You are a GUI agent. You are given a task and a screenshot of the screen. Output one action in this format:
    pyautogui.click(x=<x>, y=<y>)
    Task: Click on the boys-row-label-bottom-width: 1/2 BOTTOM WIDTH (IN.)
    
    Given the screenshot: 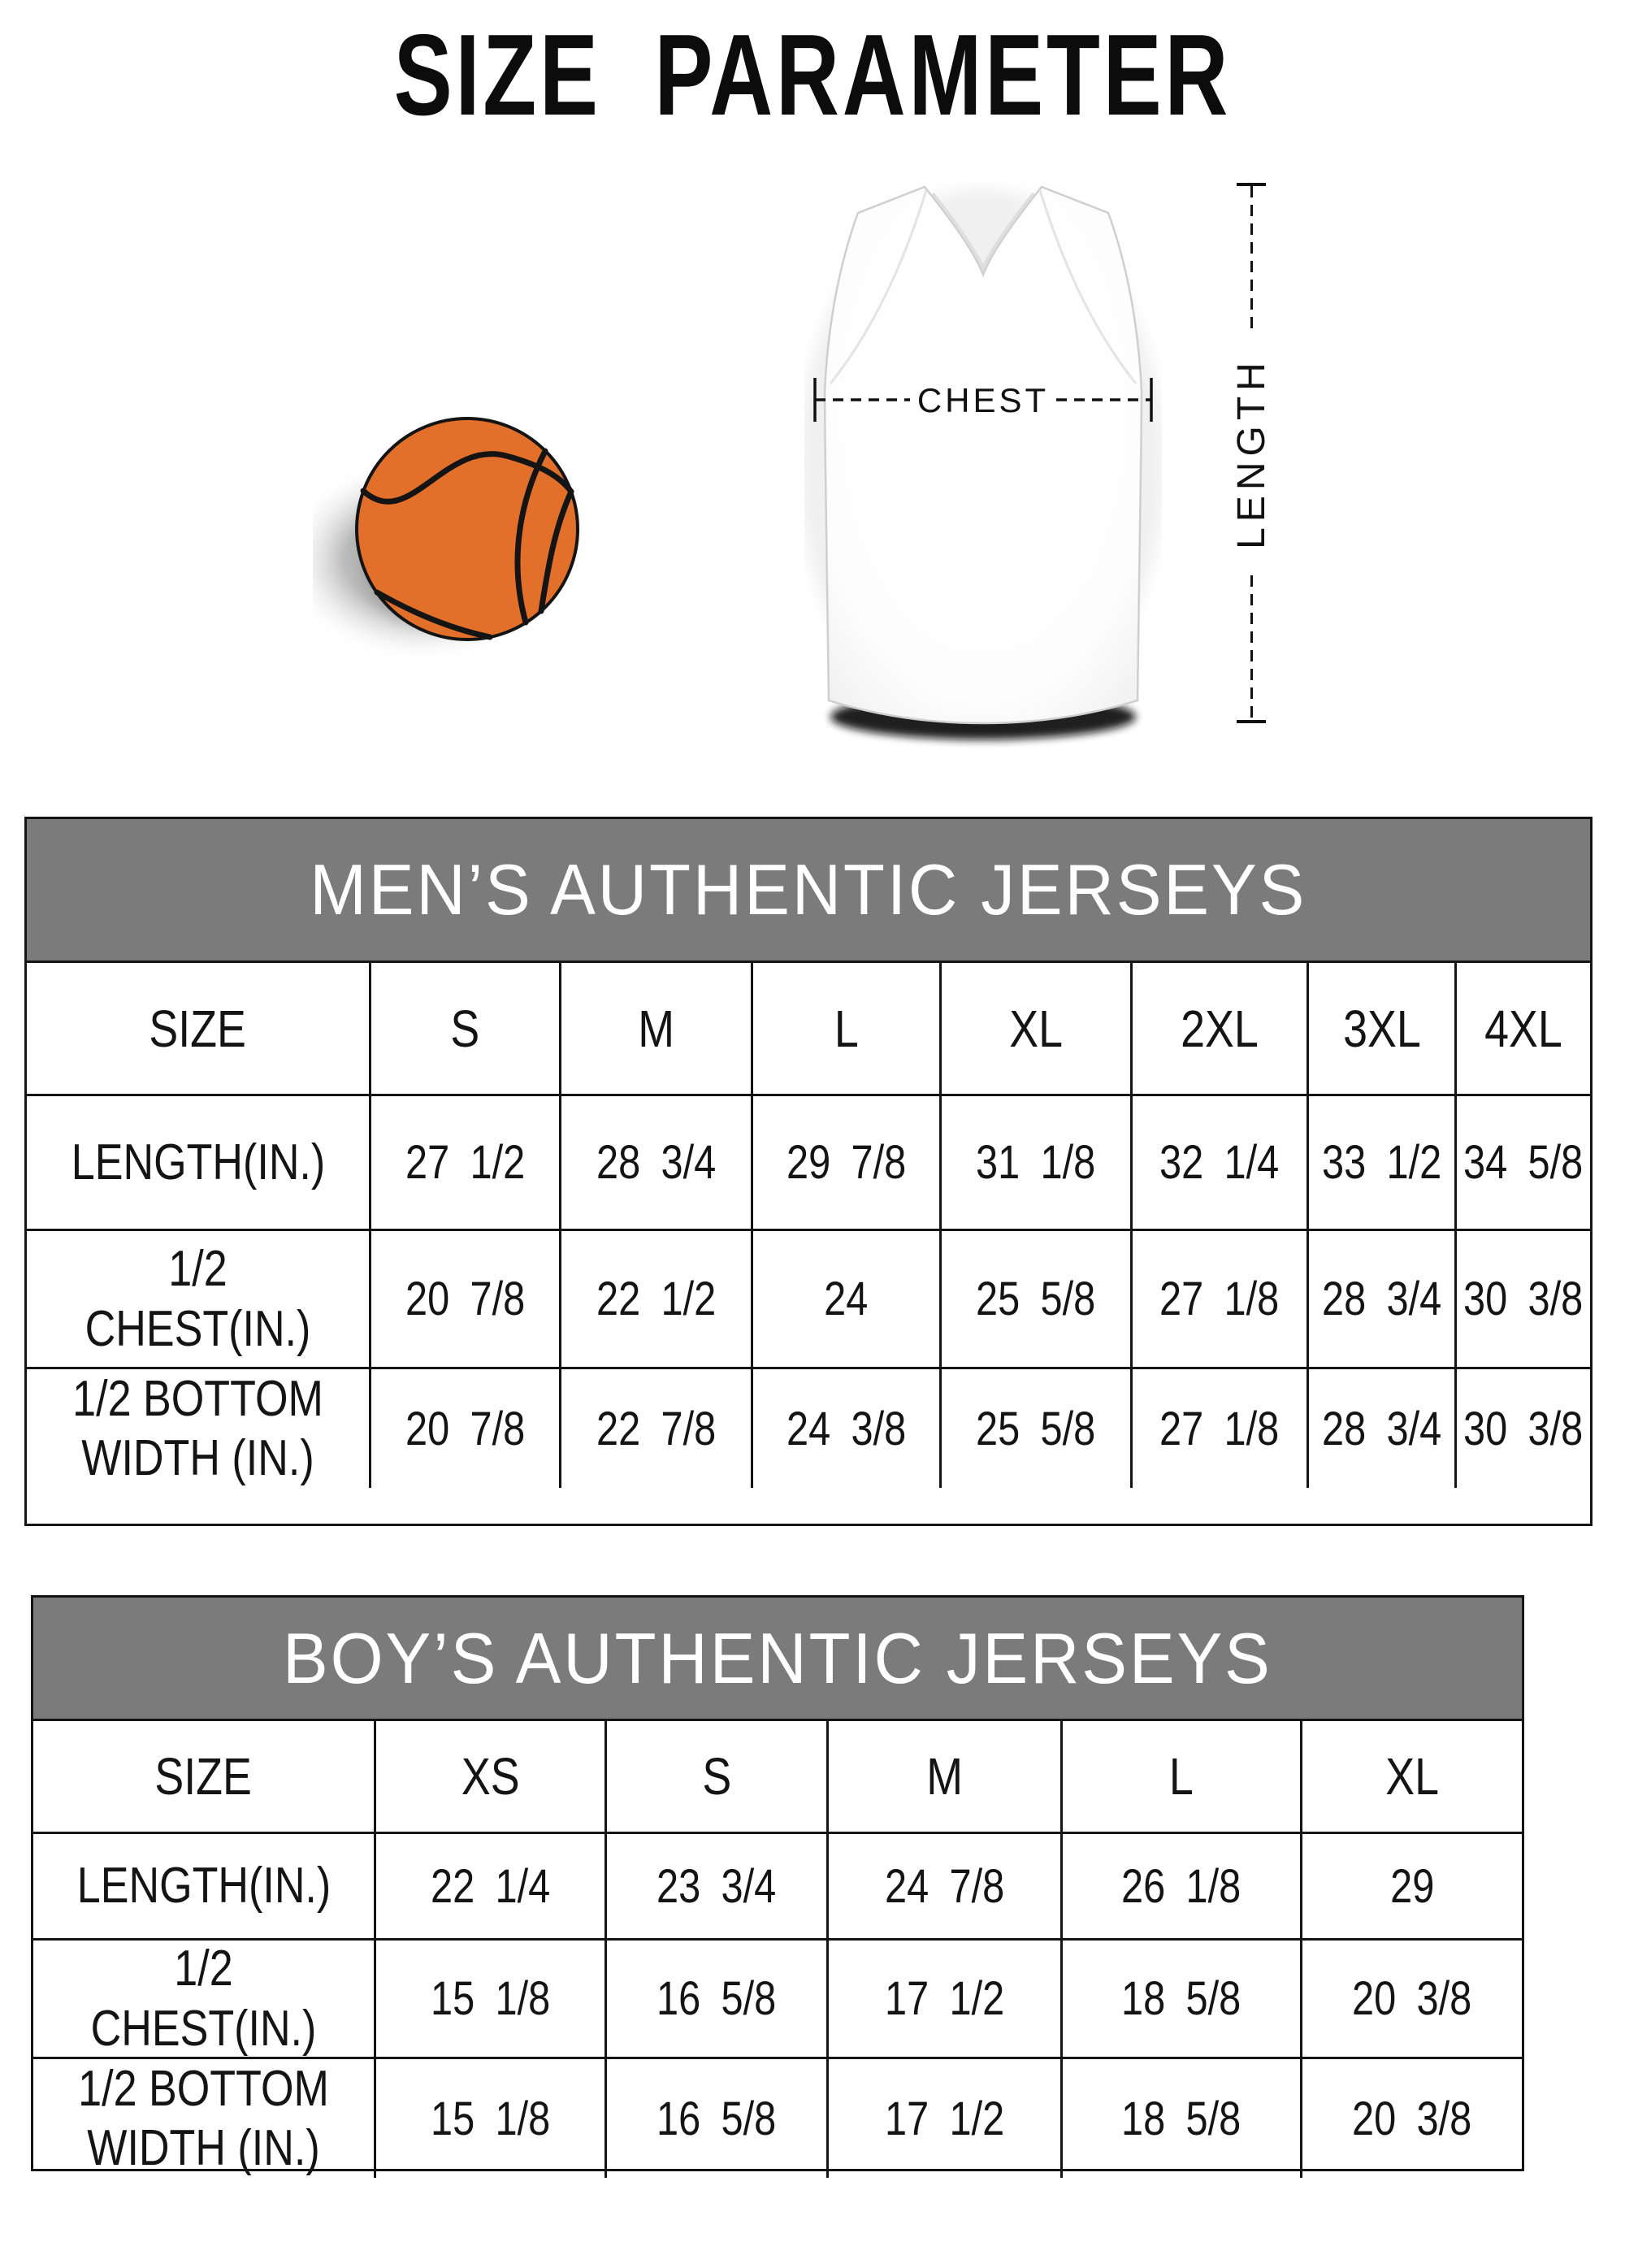 What is the action you would take?
    pyautogui.click(x=204, y=2119)
    